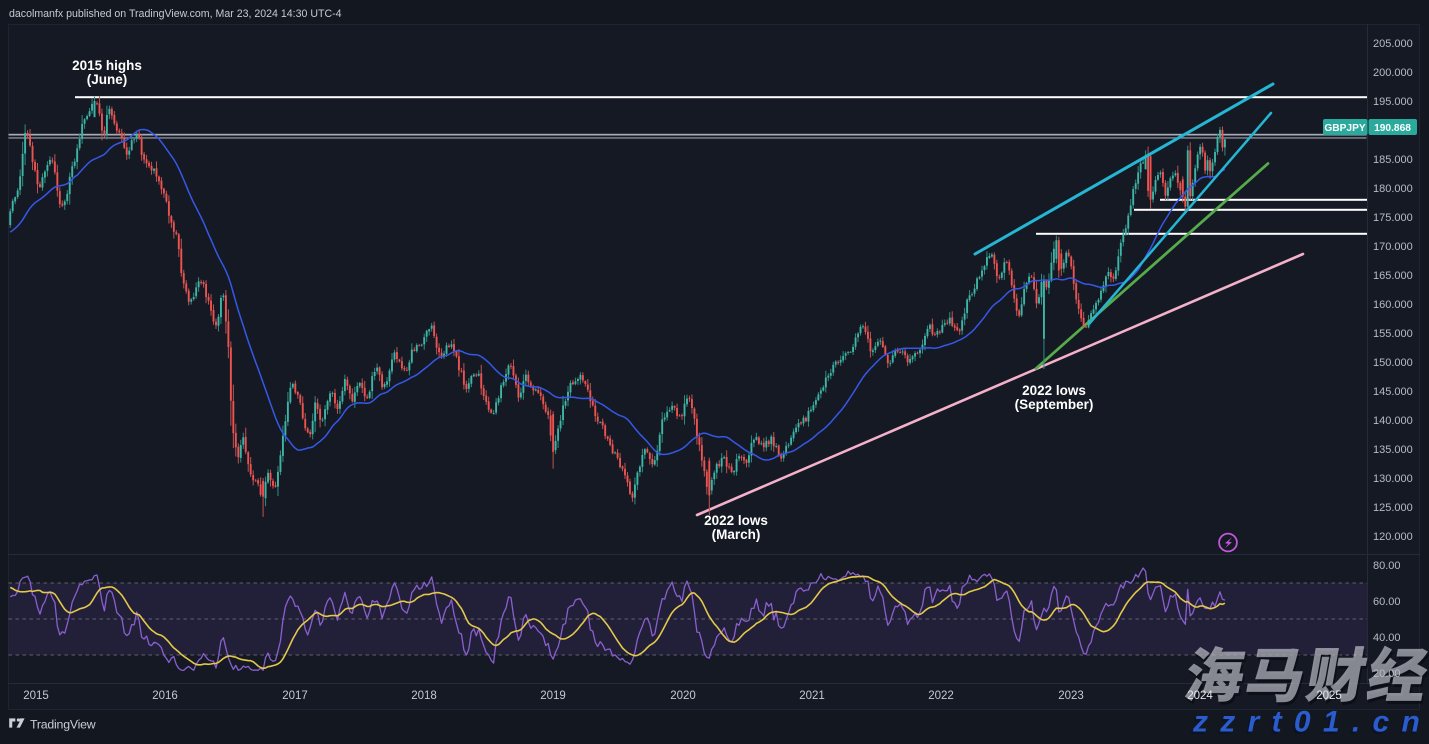  Describe the element at coordinates (107, 79) in the screenshot. I see `svg-text: (June)` at that location.